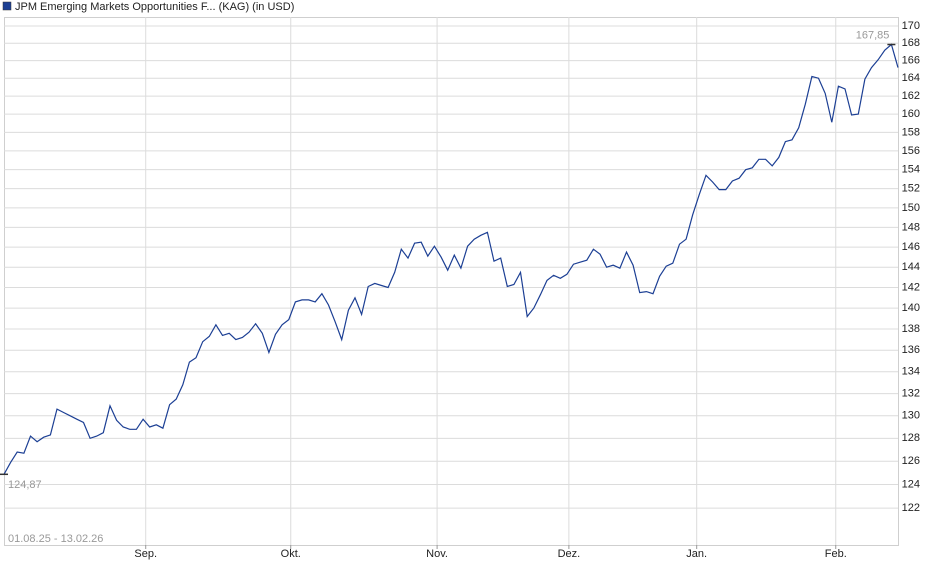 The height and width of the screenshot is (579, 940). What do you see at coordinates (911, 170) in the screenshot?
I see `y-tick-label: 154` at bounding box center [911, 170].